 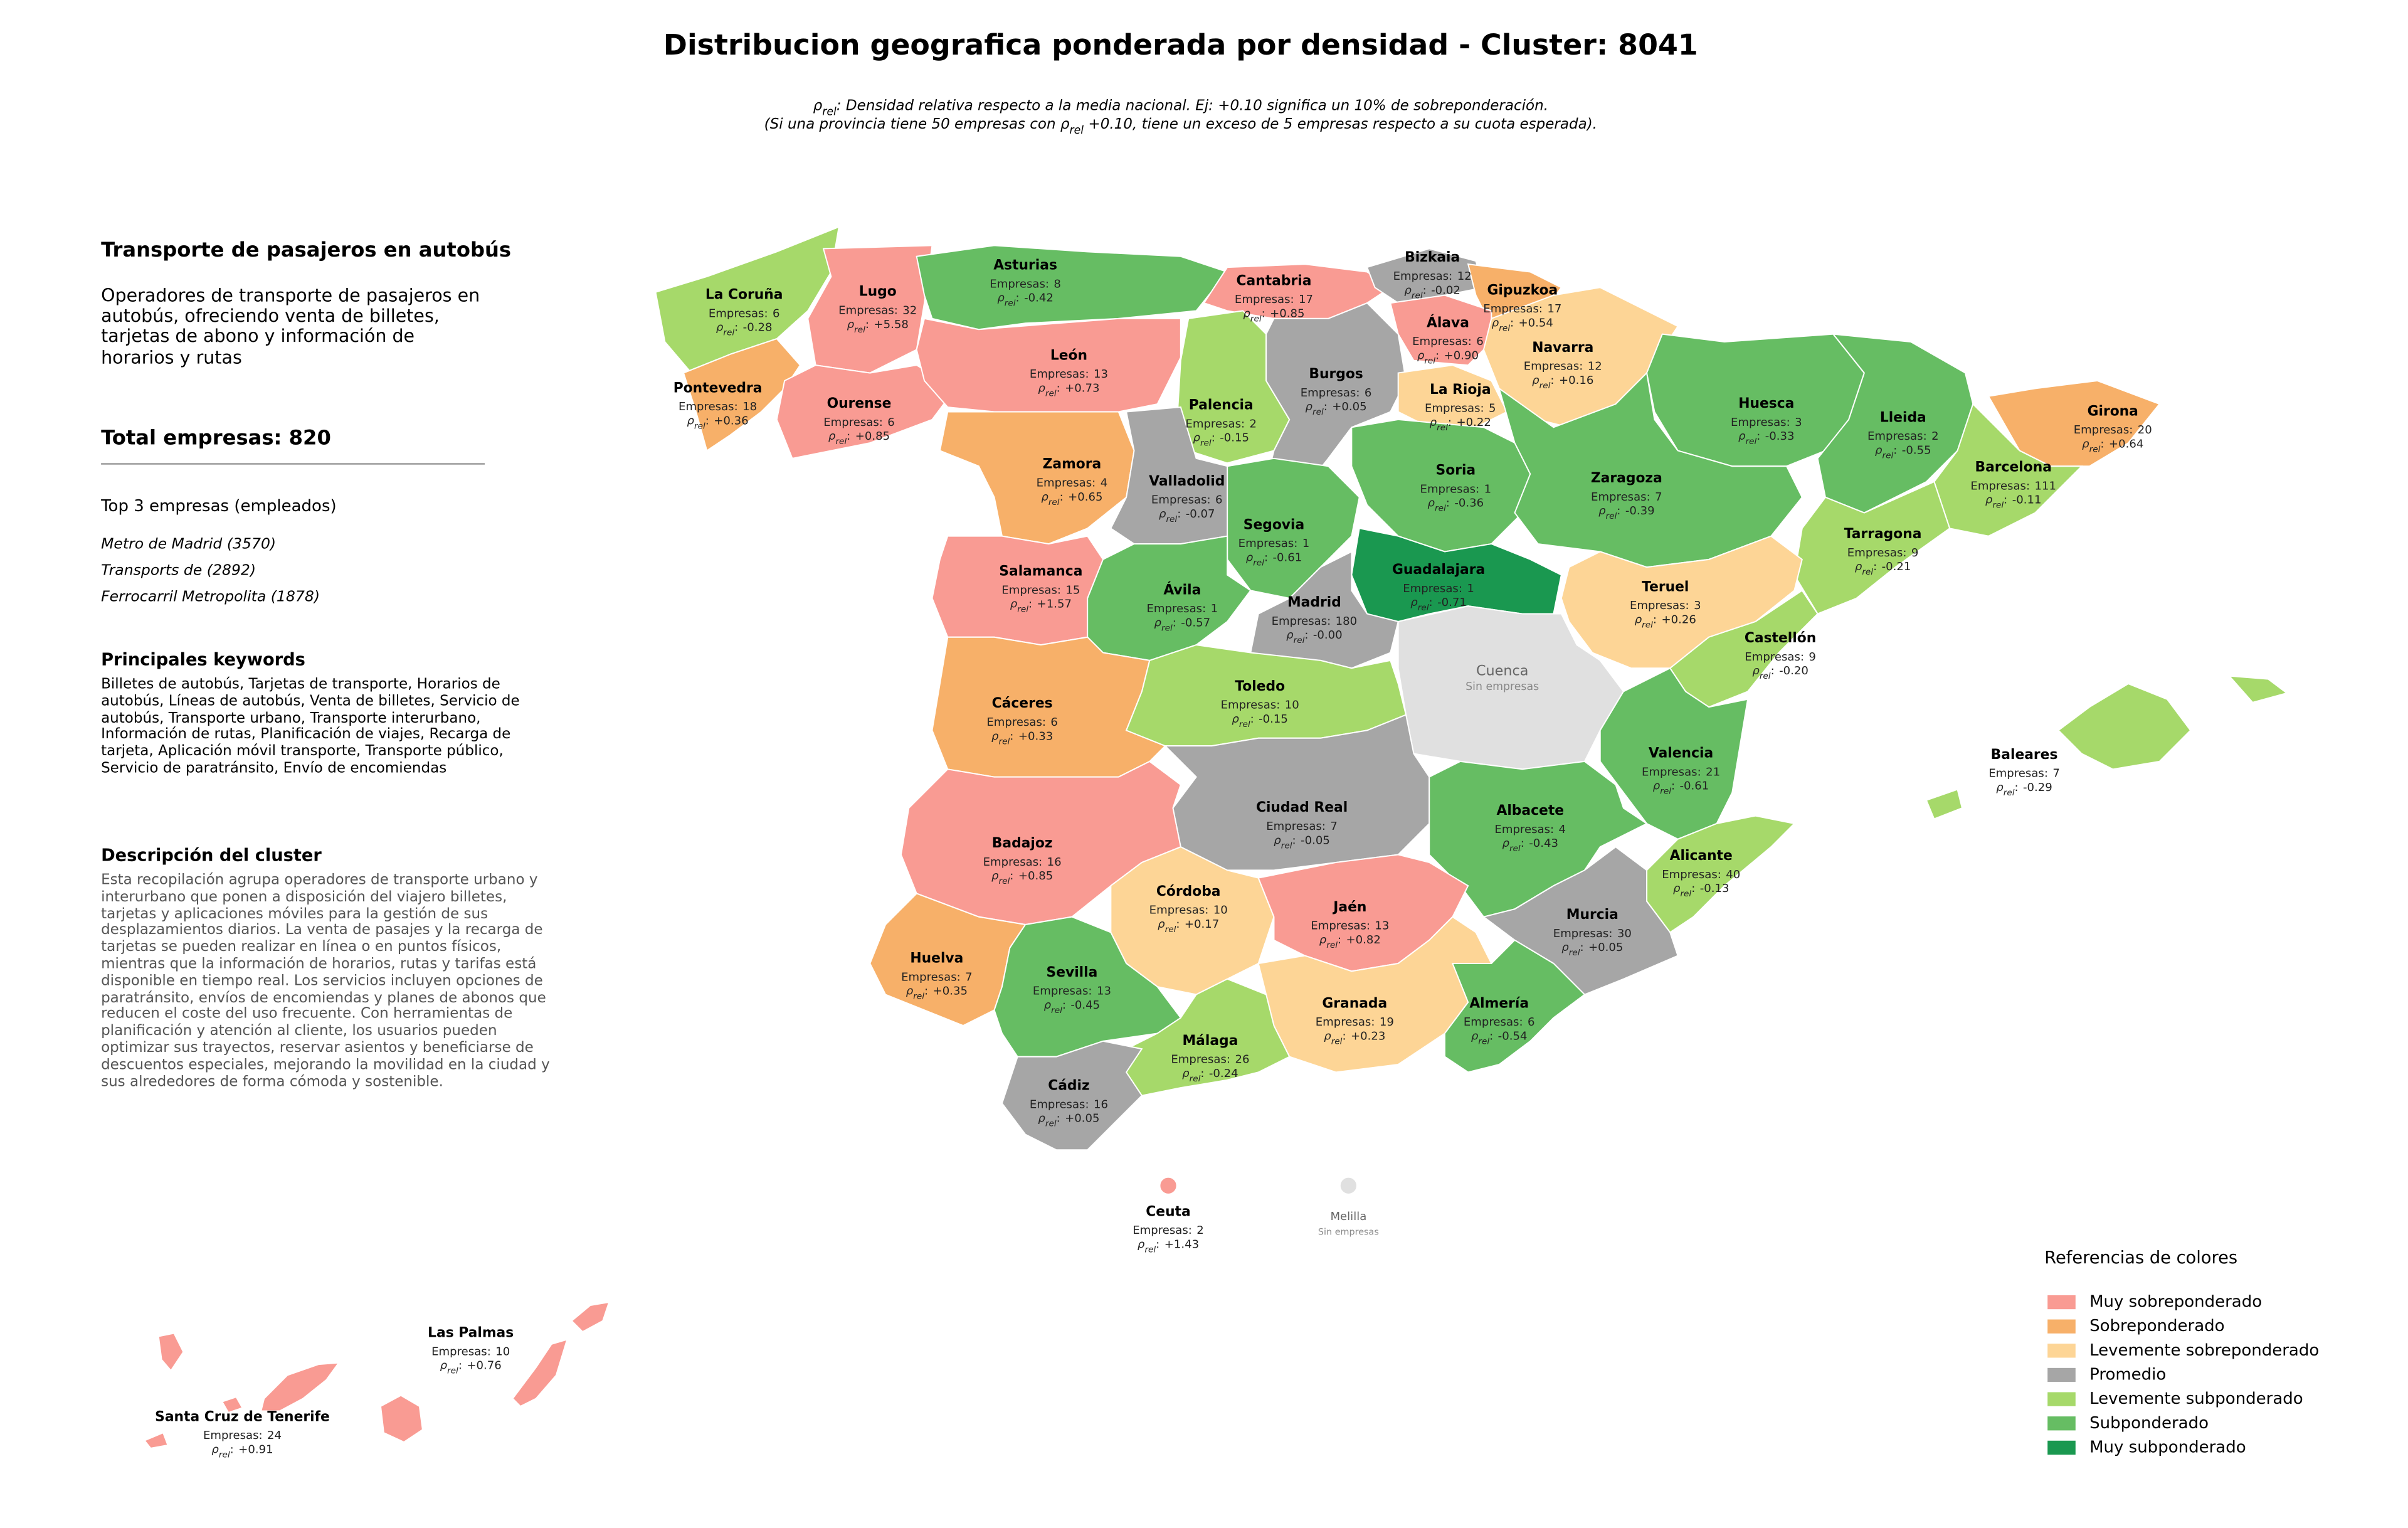 What do you see at coordinates (1354, 1003) in the screenshot?
I see `province-name: Granada` at bounding box center [1354, 1003].